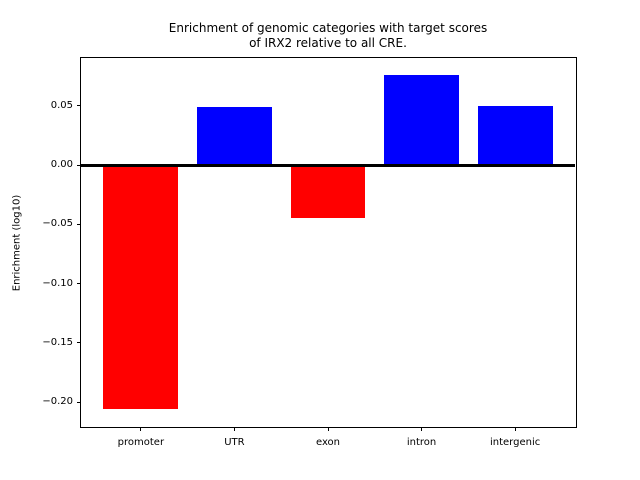 Image resolution: width=640 pixels, height=480 pixels. I want to click on zero-baseline, so click(328, 165).